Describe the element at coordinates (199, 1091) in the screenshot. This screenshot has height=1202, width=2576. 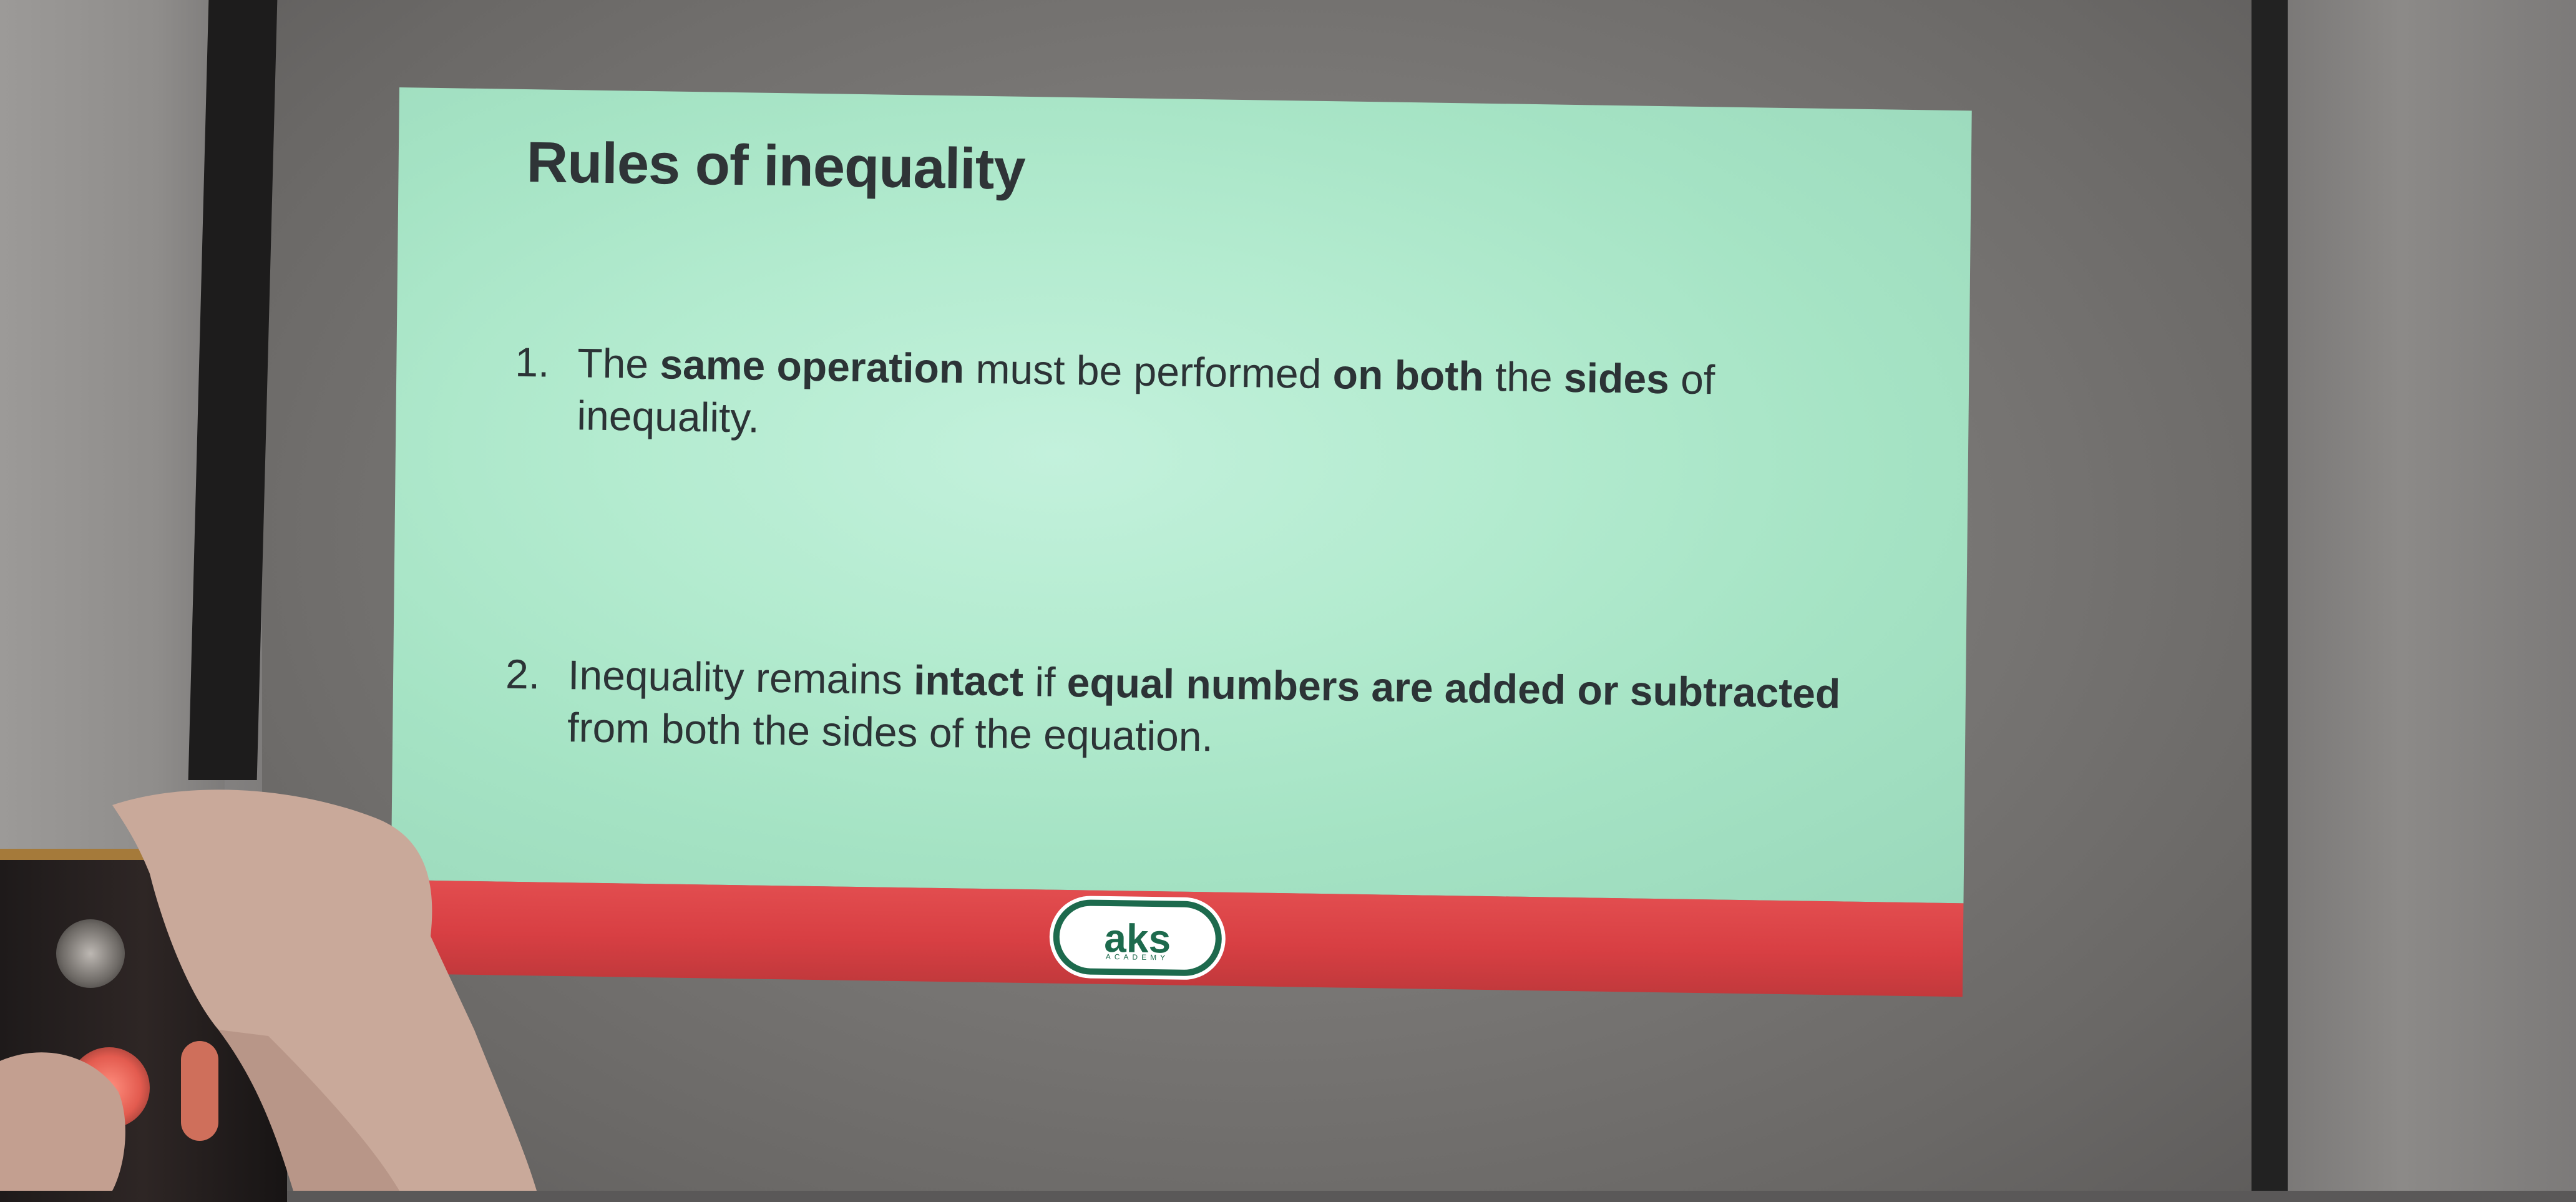
I see `phone-side-button` at that location.